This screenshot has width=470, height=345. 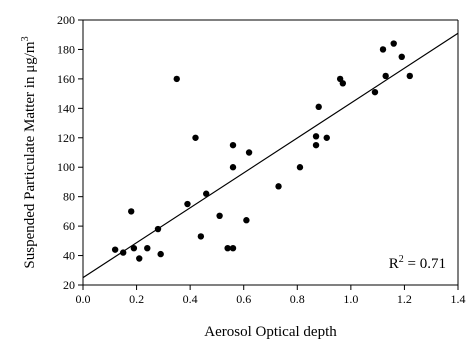 I want to click on x-tick-label: 0.4, so click(x=190, y=299).